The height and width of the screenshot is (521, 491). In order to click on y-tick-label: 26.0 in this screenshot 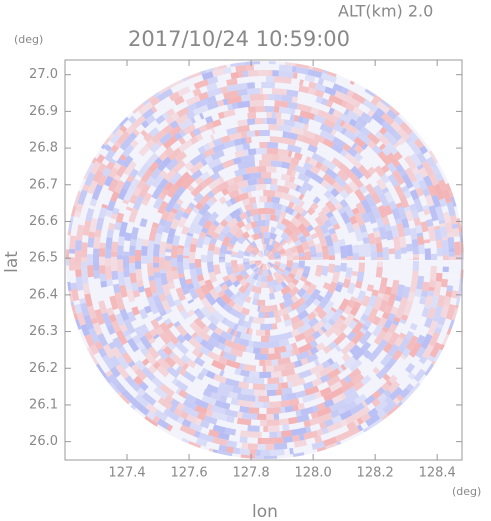, I will do `click(43, 441)`.